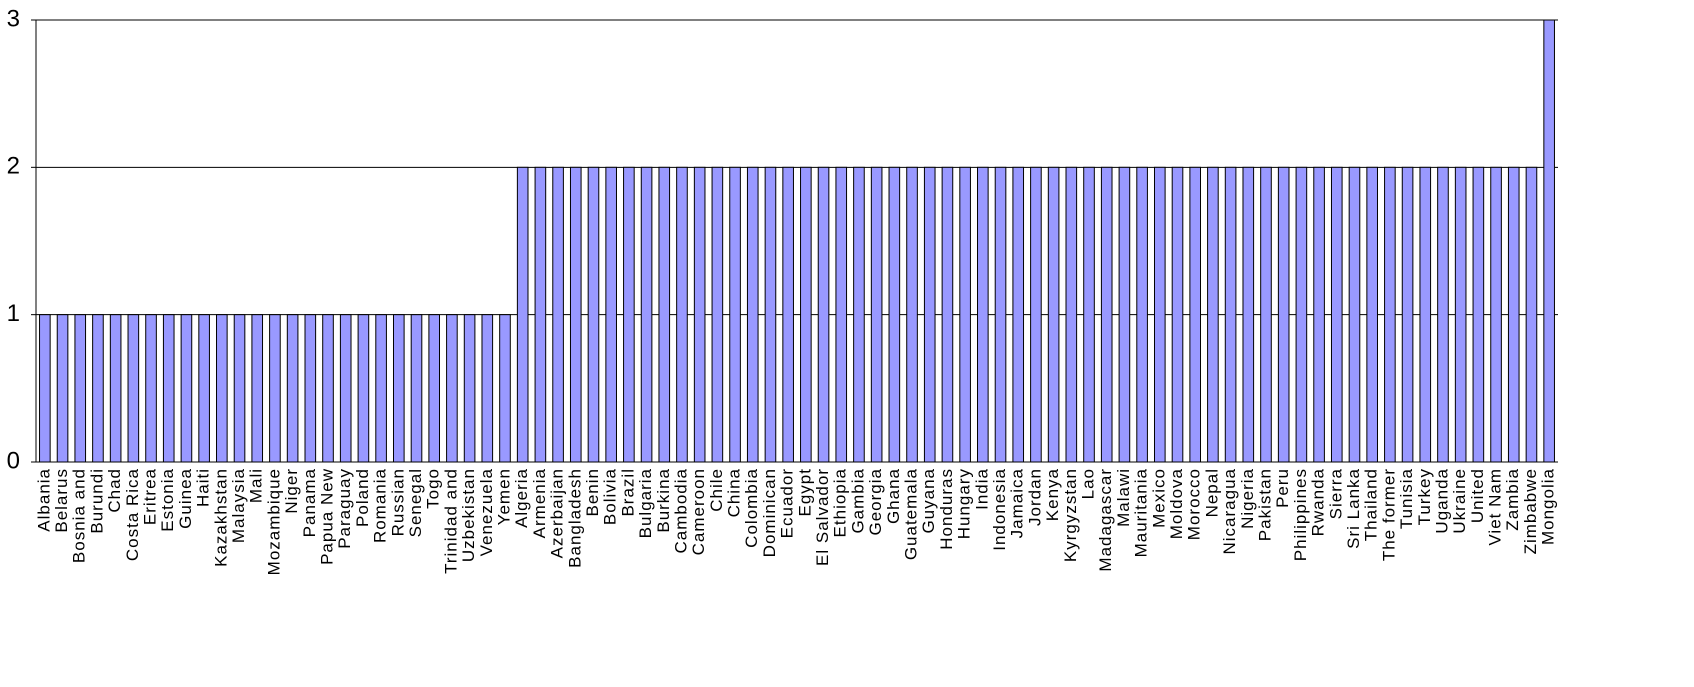 The height and width of the screenshot is (687, 1694). What do you see at coordinates (840, 502) in the screenshot?
I see `x-tick-label: Ethiopia` at bounding box center [840, 502].